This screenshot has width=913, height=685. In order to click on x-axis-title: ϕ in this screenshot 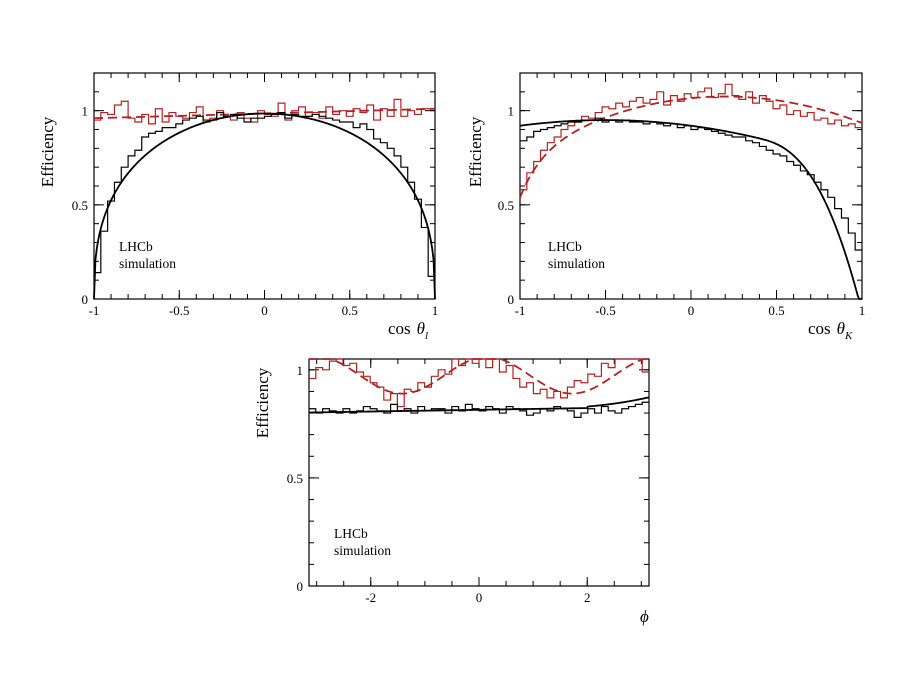, I will do `click(644, 616)`.